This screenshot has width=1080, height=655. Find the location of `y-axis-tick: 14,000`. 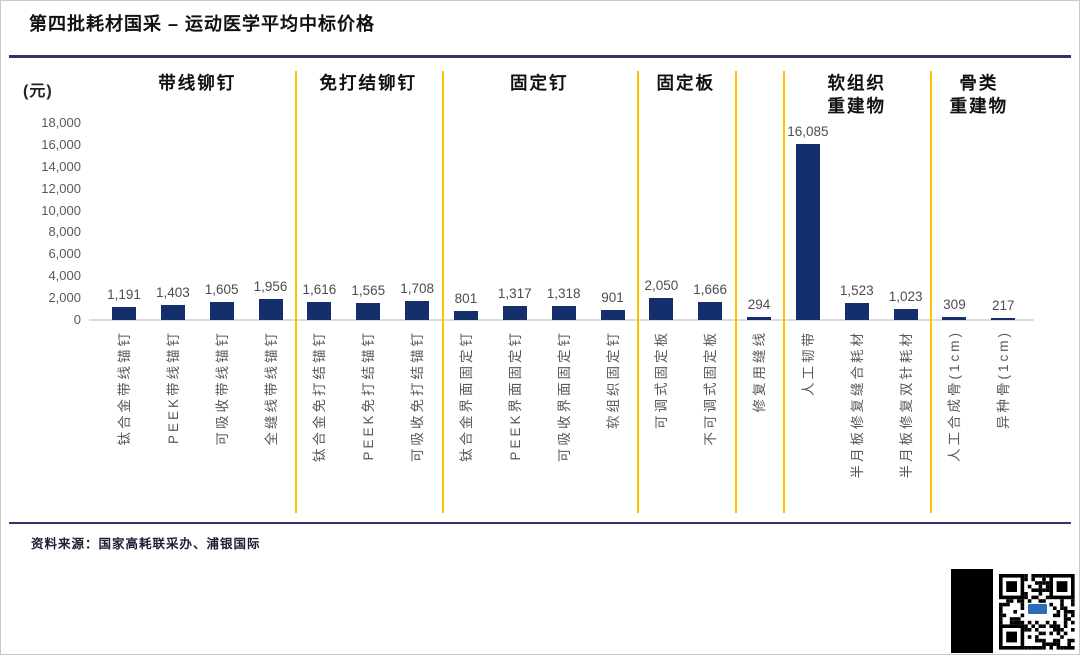

y-axis-tick: 14,000 is located at coordinates (61, 166).